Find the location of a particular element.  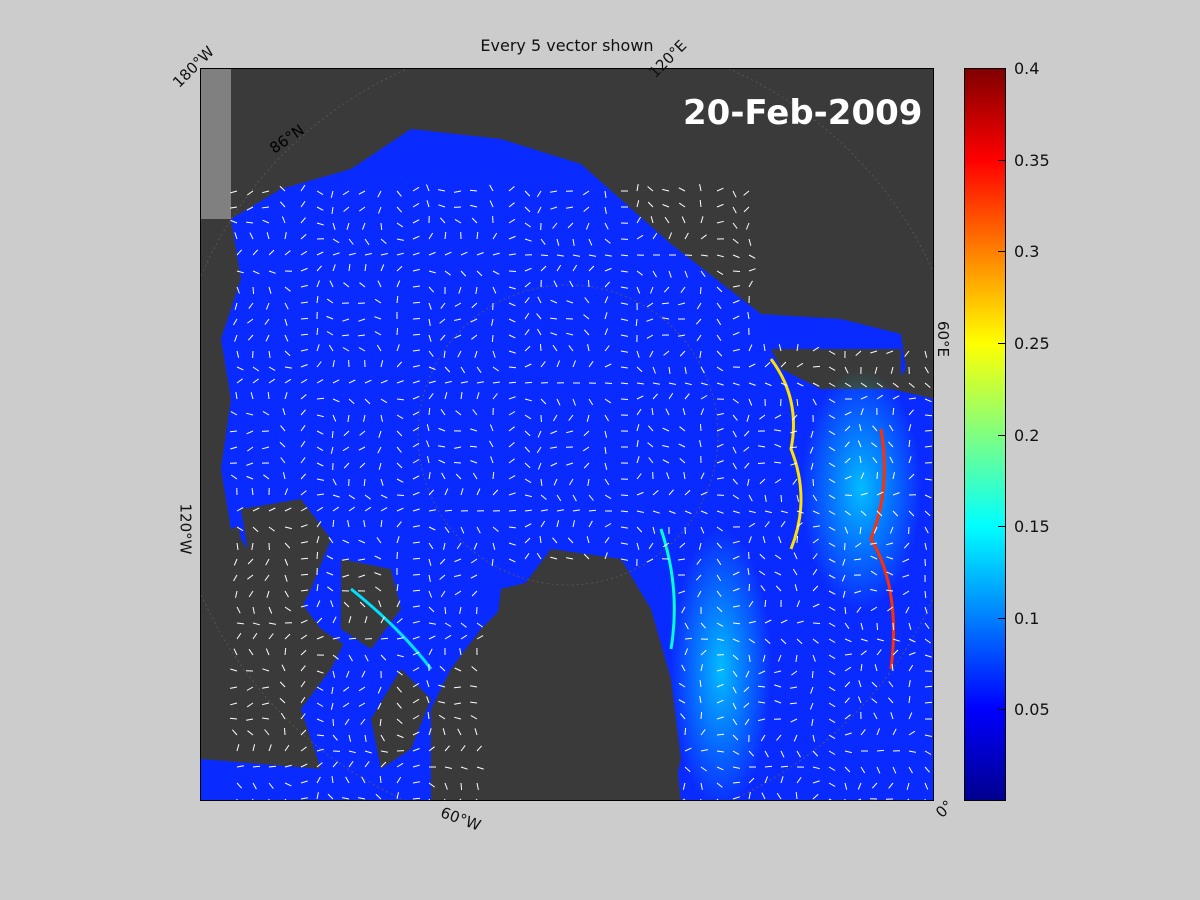

colorbar-tick-label: 0.4 is located at coordinates (1027, 68).